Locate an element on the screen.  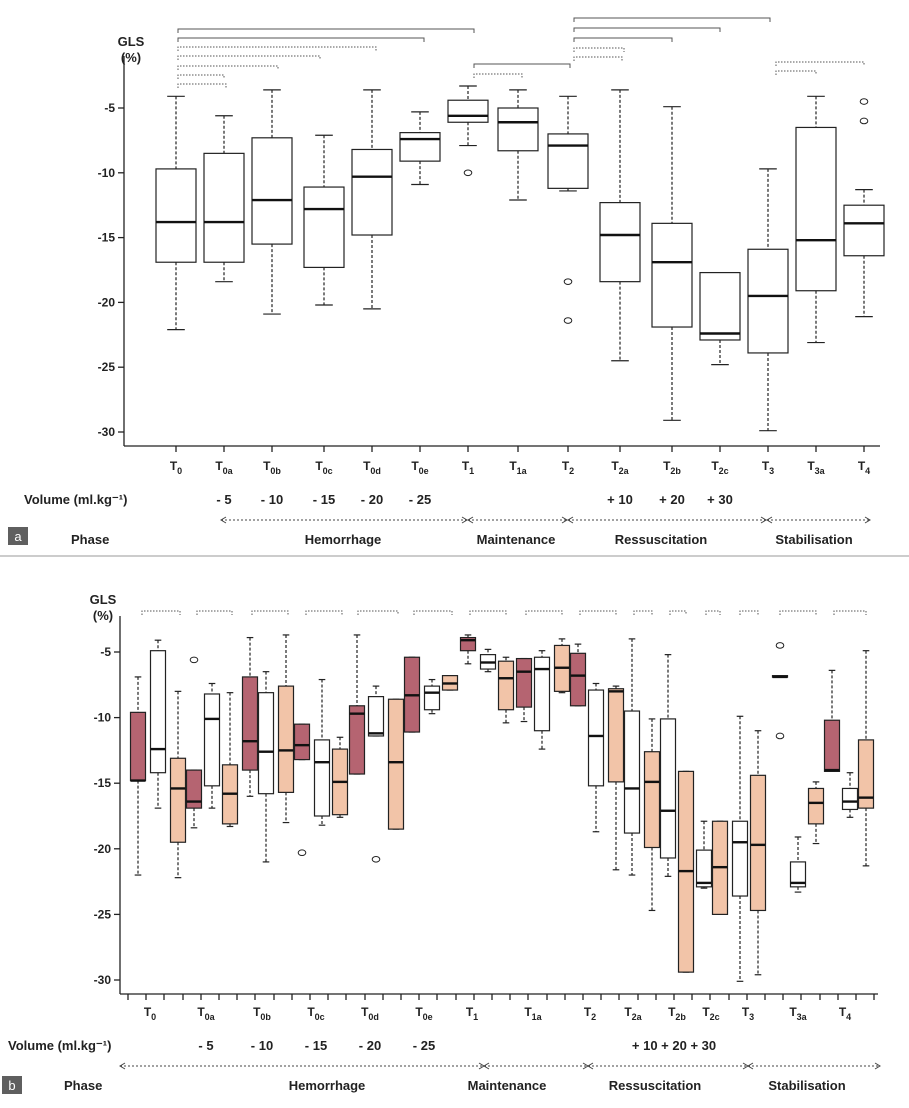
time-point-sub: 3 is located at coordinates (751, 1017).